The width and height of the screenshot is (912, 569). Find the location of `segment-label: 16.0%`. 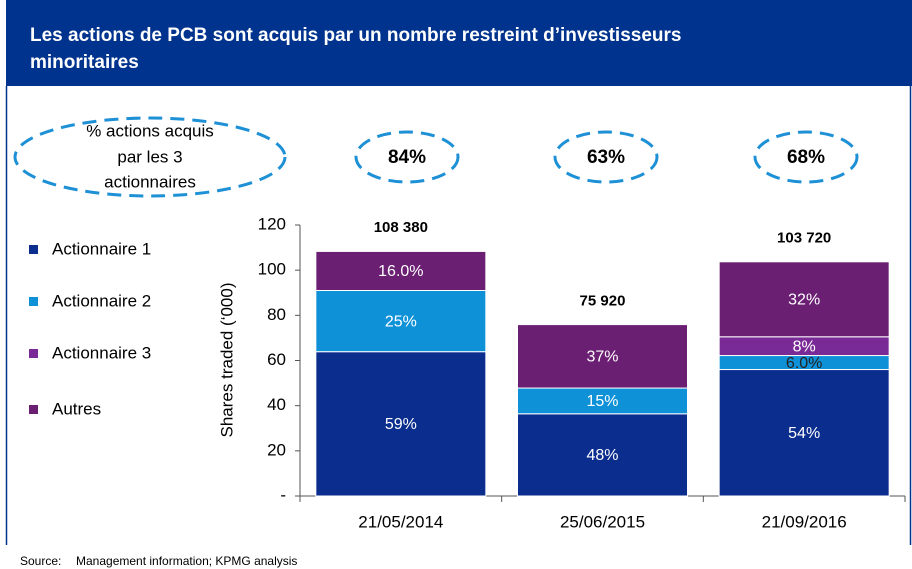

segment-label: 16.0% is located at coordinates (400, 271).